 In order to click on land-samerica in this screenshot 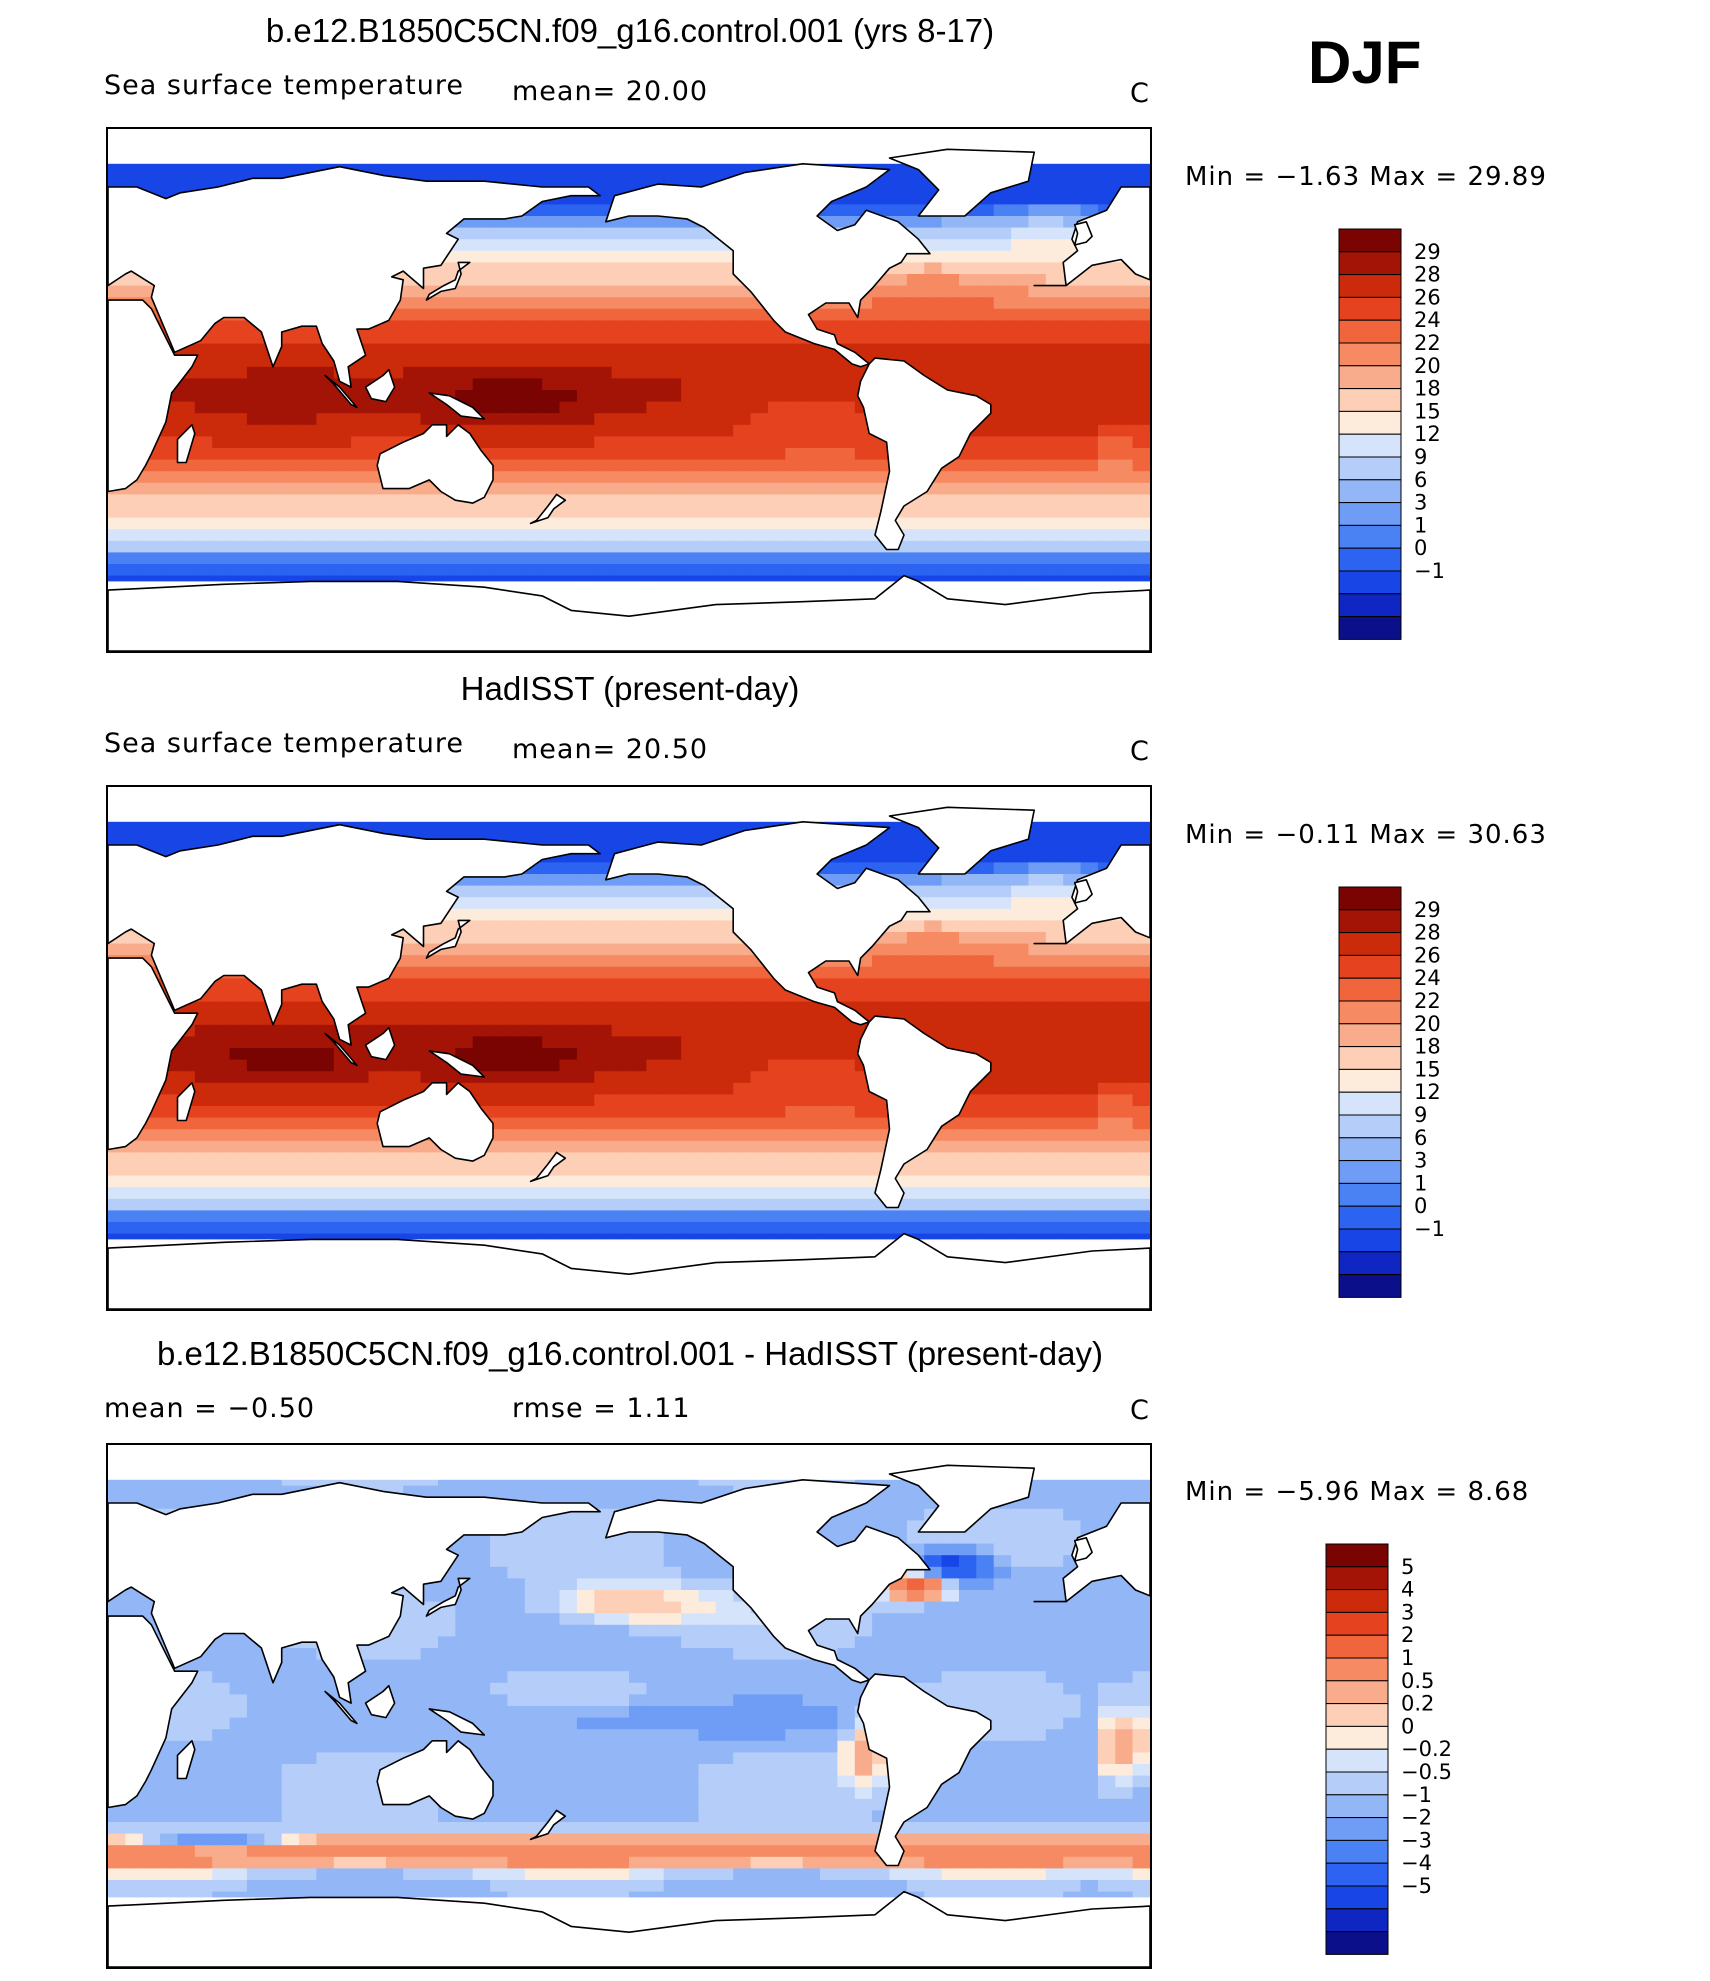, I will do `click(924, 454)`.